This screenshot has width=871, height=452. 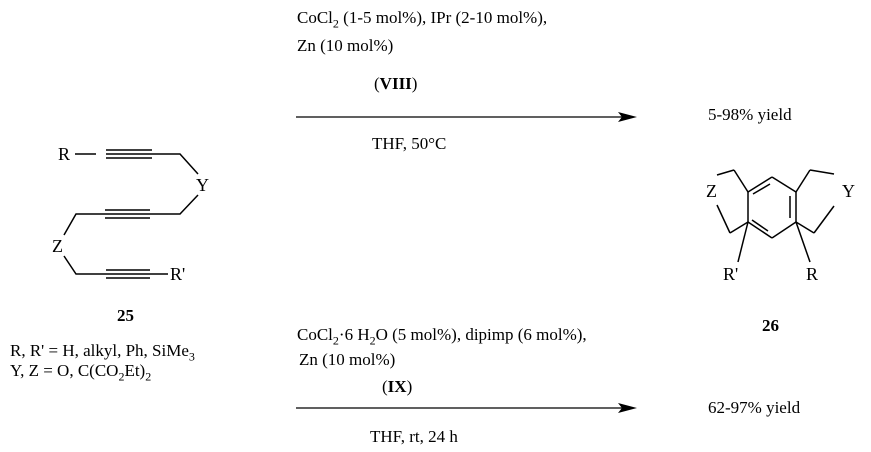 What do you see at coordinates (481, 334) in the screenshot?
I see `reaction2-ligand-text: O (5 mol%), dipimp (6 mol%),` at bounding box center [481, 334].